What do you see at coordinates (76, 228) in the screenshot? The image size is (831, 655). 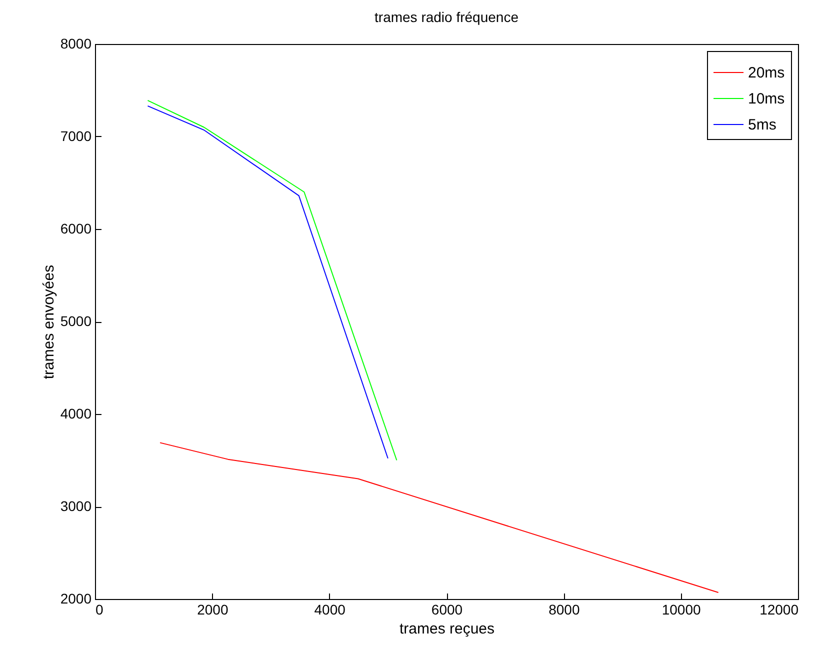 I see `y-tick-label: 6000` at bounding box center [76, 228].